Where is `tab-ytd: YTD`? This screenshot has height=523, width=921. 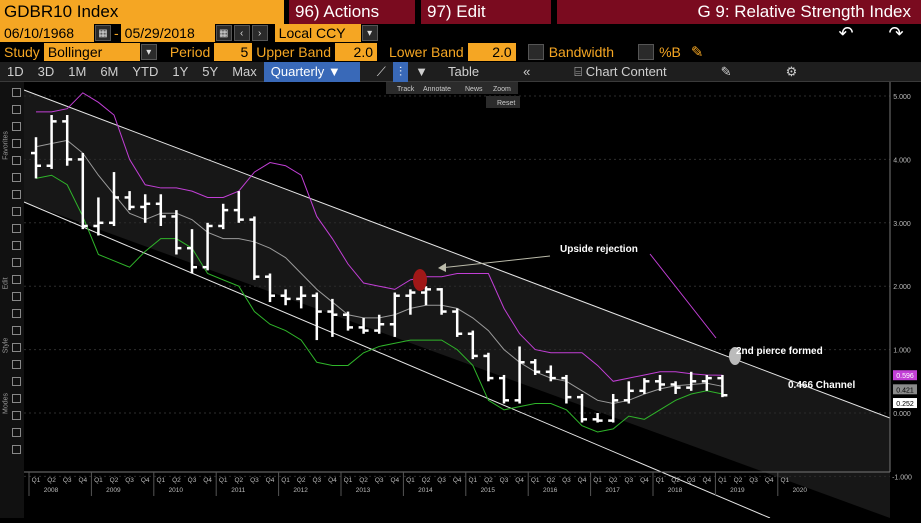
tab-ytd: YTD is located at coordinates (145, 71).